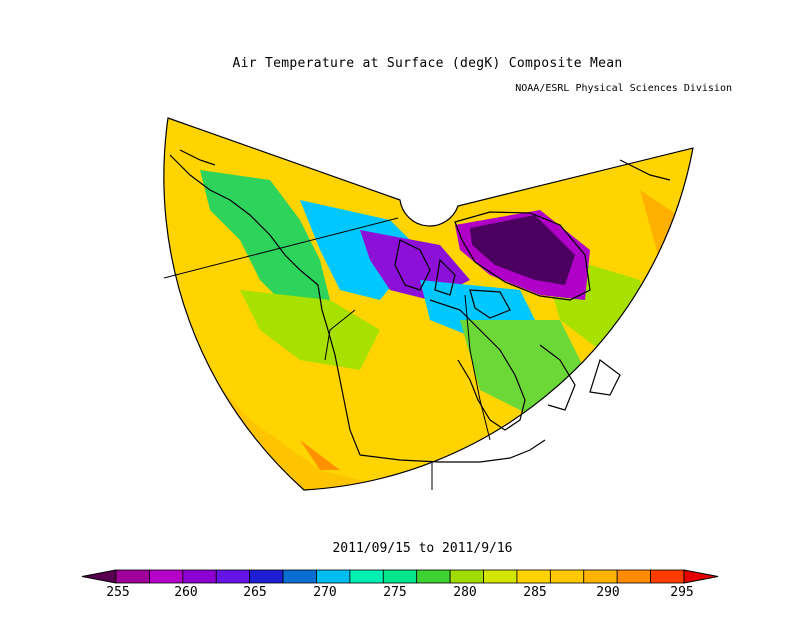 Image resolution: width=800 pixels, height=619 pixels. What do you see at coordinates (535, 592) in the screenshot?
I see `tick-label: 285` at bounding box center [535, 592].